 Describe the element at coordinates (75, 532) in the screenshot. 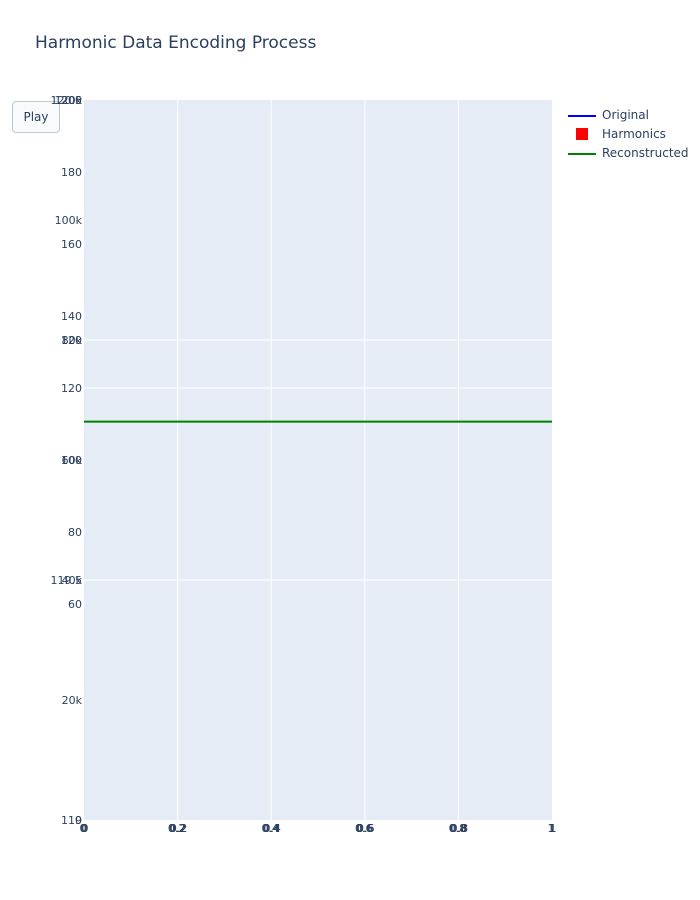

I see `y-tick-label: 80` at that location.